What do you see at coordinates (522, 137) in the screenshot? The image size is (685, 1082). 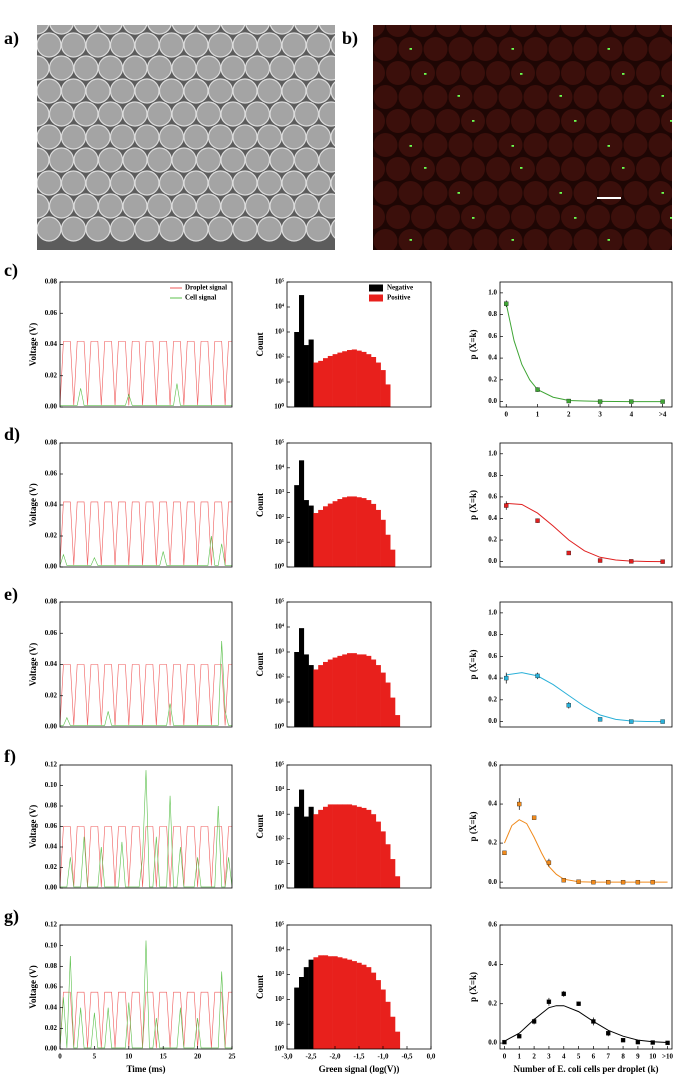 I see `droplets` at bounding box center [522, 137].